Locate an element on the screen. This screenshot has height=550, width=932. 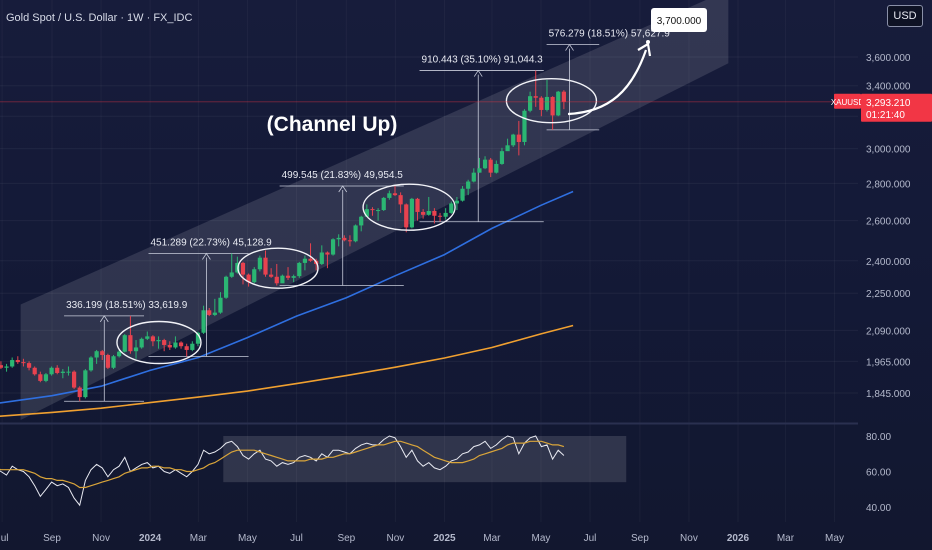
x-tick-label: Nov is located at coordinates (689, 538).